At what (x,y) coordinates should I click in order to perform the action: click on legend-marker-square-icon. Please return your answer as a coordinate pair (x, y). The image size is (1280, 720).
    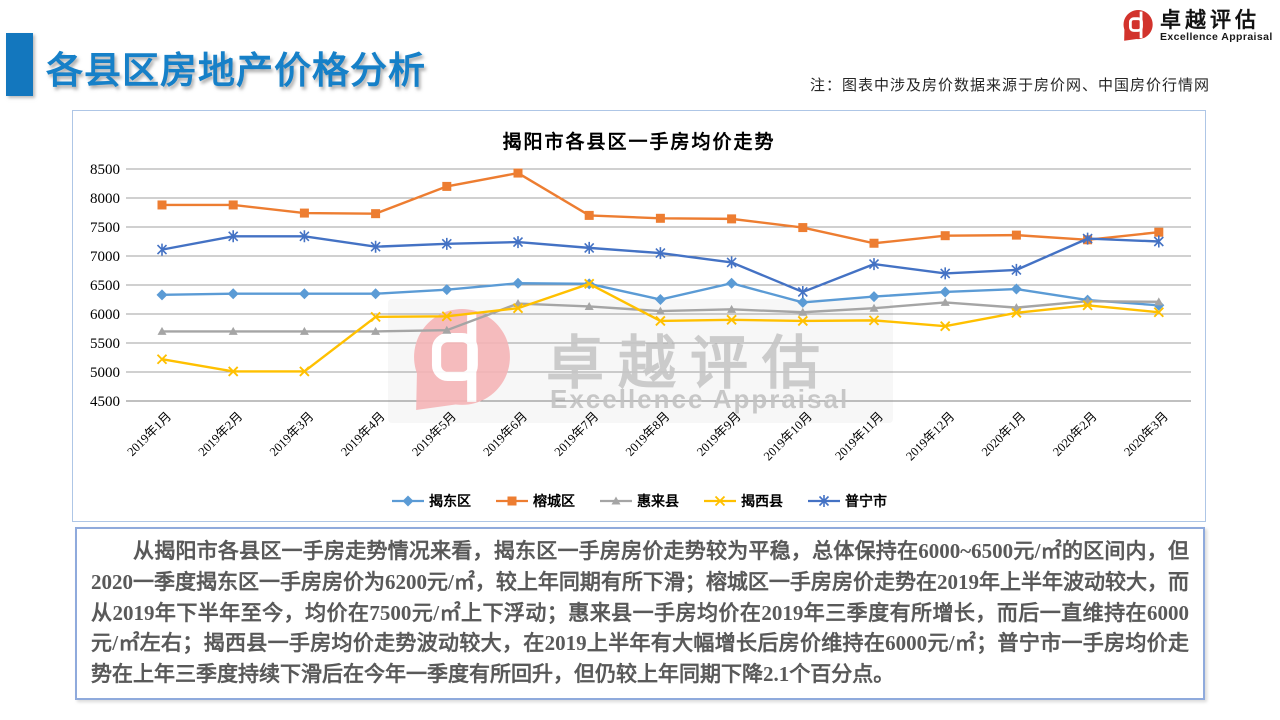
    Looking at the image, I should click on (512, 501).